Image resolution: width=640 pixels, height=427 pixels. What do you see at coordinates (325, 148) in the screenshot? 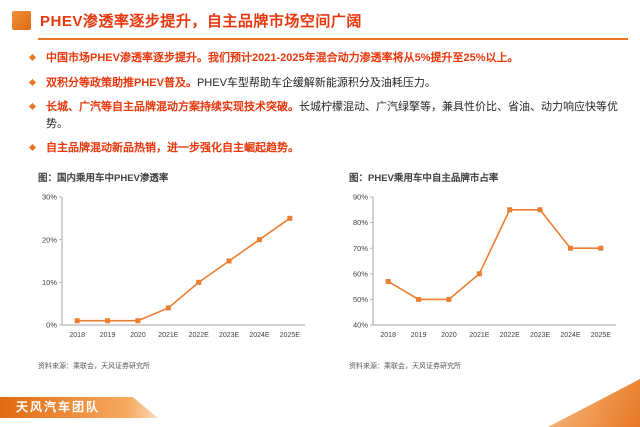
I see `bullet-item: 自主品牌混动新品热销，进一步强化自主崛起趋势。` at bounding box center [325, 148].